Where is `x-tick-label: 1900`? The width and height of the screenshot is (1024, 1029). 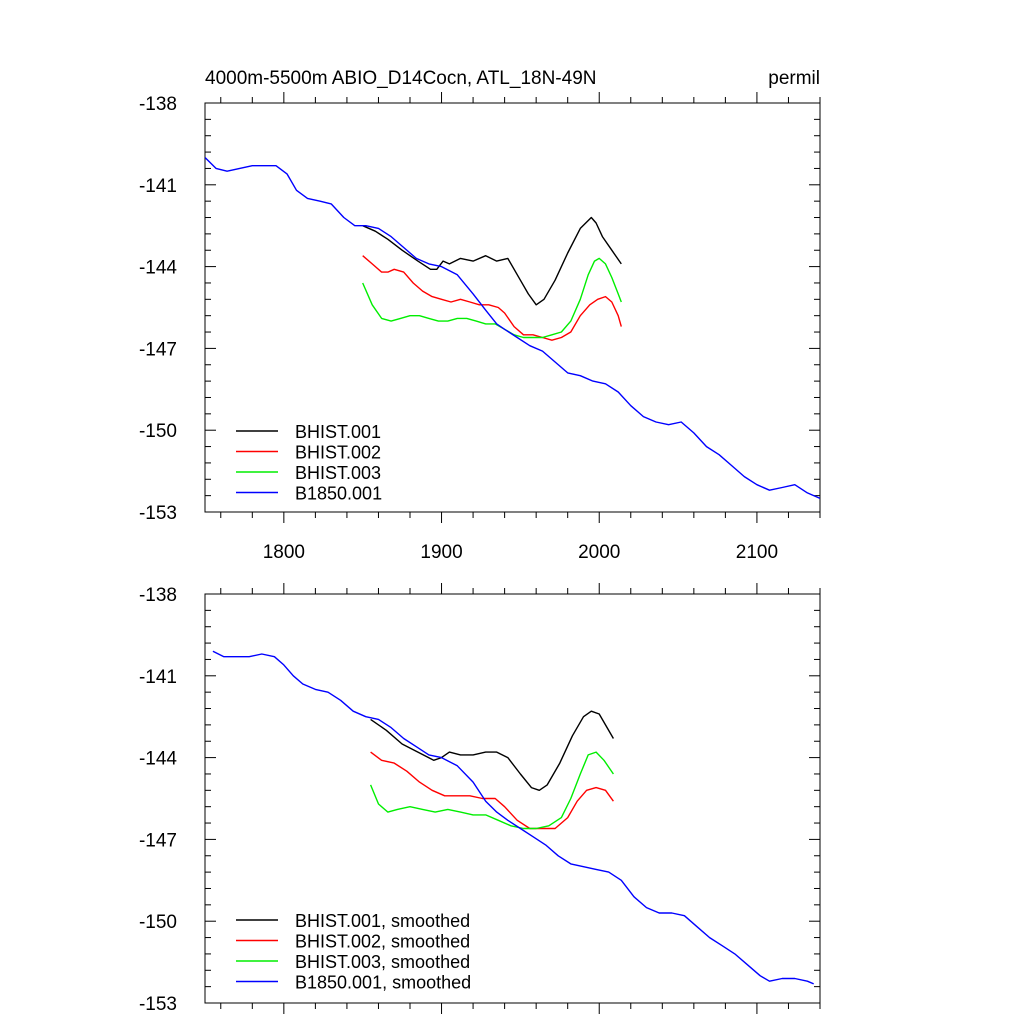 x-tick-label: 1900 is located at coordinates (441, 552).